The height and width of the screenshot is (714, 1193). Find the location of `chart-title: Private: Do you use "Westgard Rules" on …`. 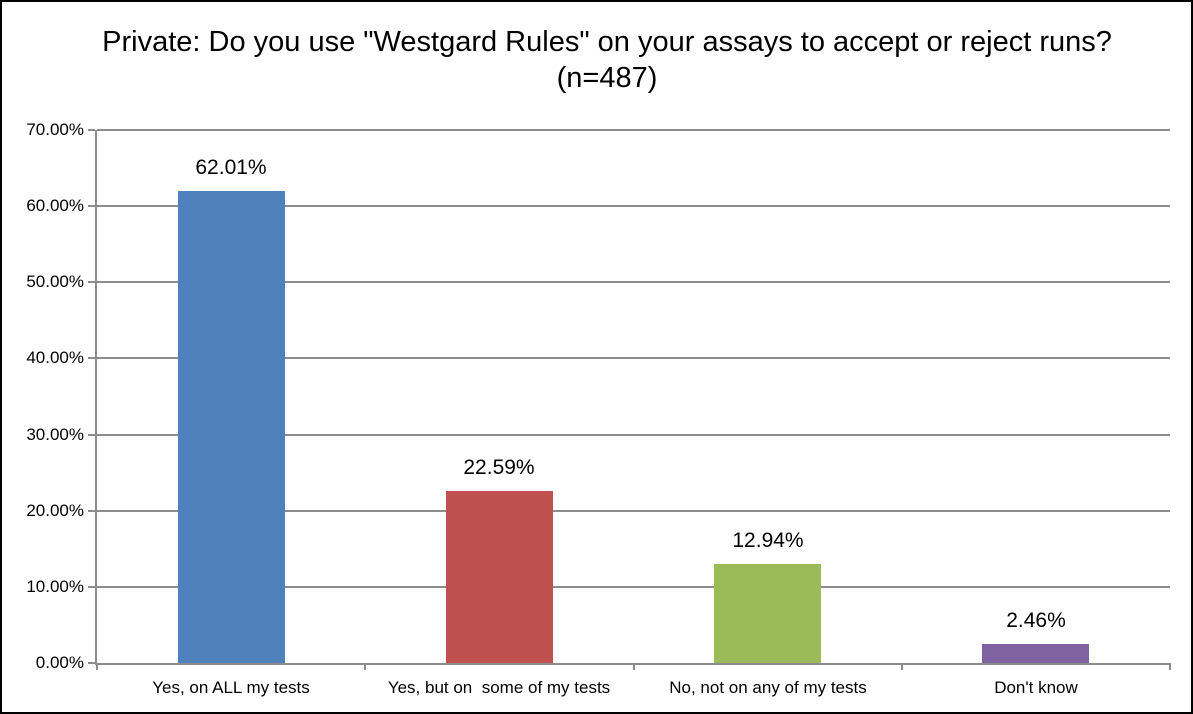

chart-title: Private: Do you use "Westgard Rules" on … is located at coordinates (607, 60).